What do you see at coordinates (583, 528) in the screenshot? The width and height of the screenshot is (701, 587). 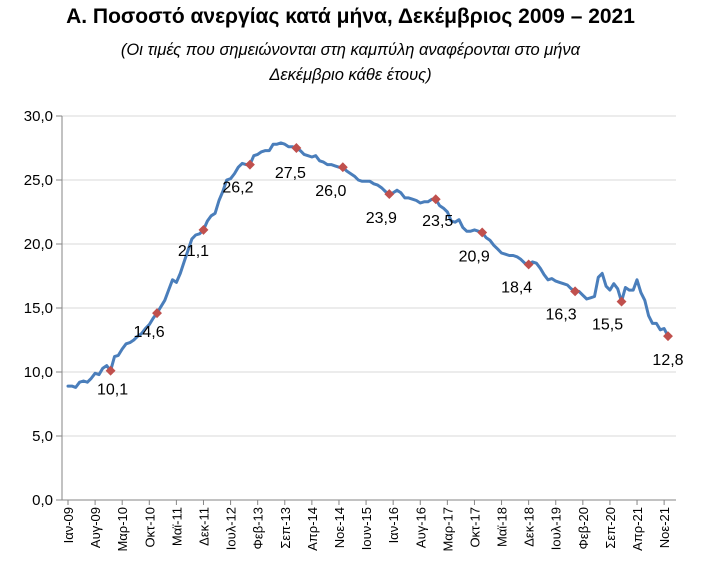 I see `x-tick-label: Φεβ-20` at bounding box center [583, 528].